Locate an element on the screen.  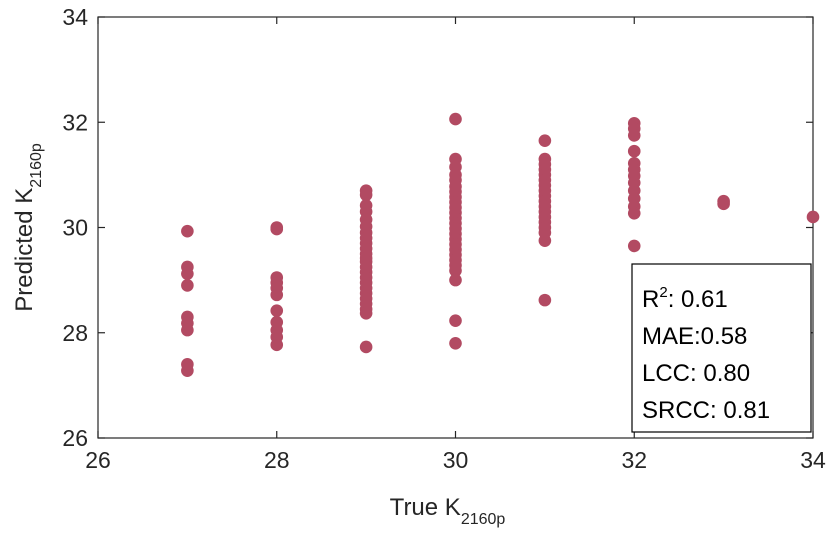
x-axis-label: True K2160p is located at coordinates (448, 511).